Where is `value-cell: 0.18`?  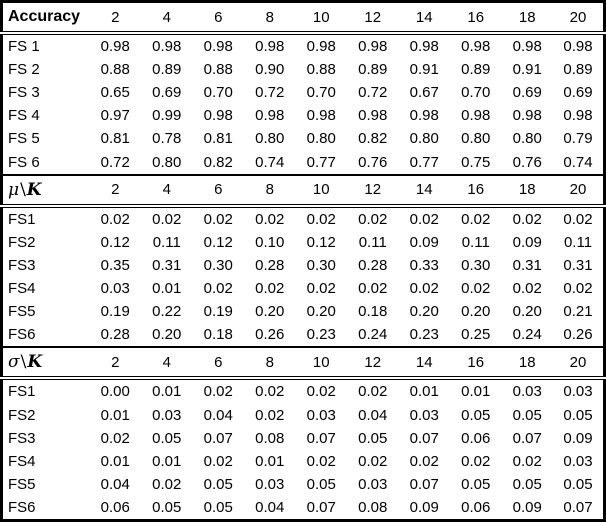
value-cell: 0.18 is located at coordinates (373, 312).